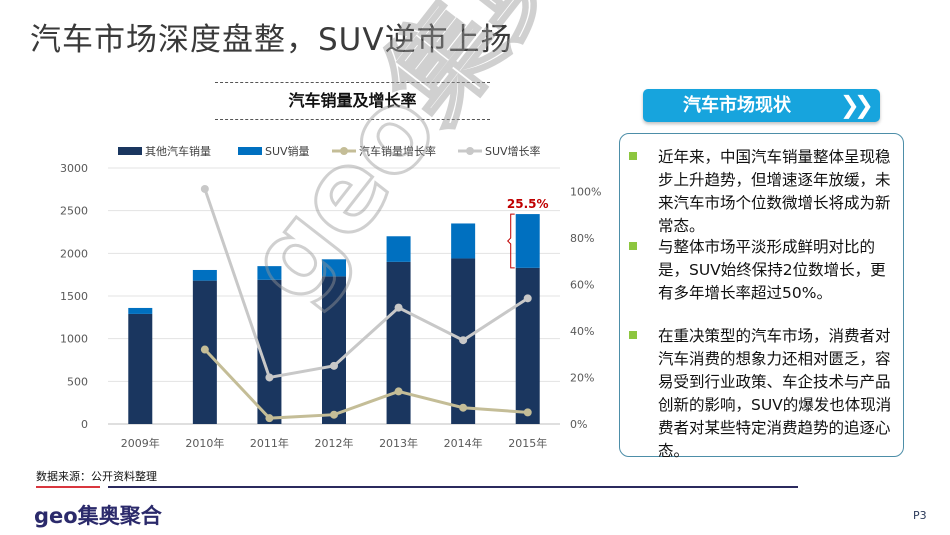 Image resolution: width=950 pixels, height=535 pixels. I want to click on x-axis-tick: 2009年, so click(140, 443).